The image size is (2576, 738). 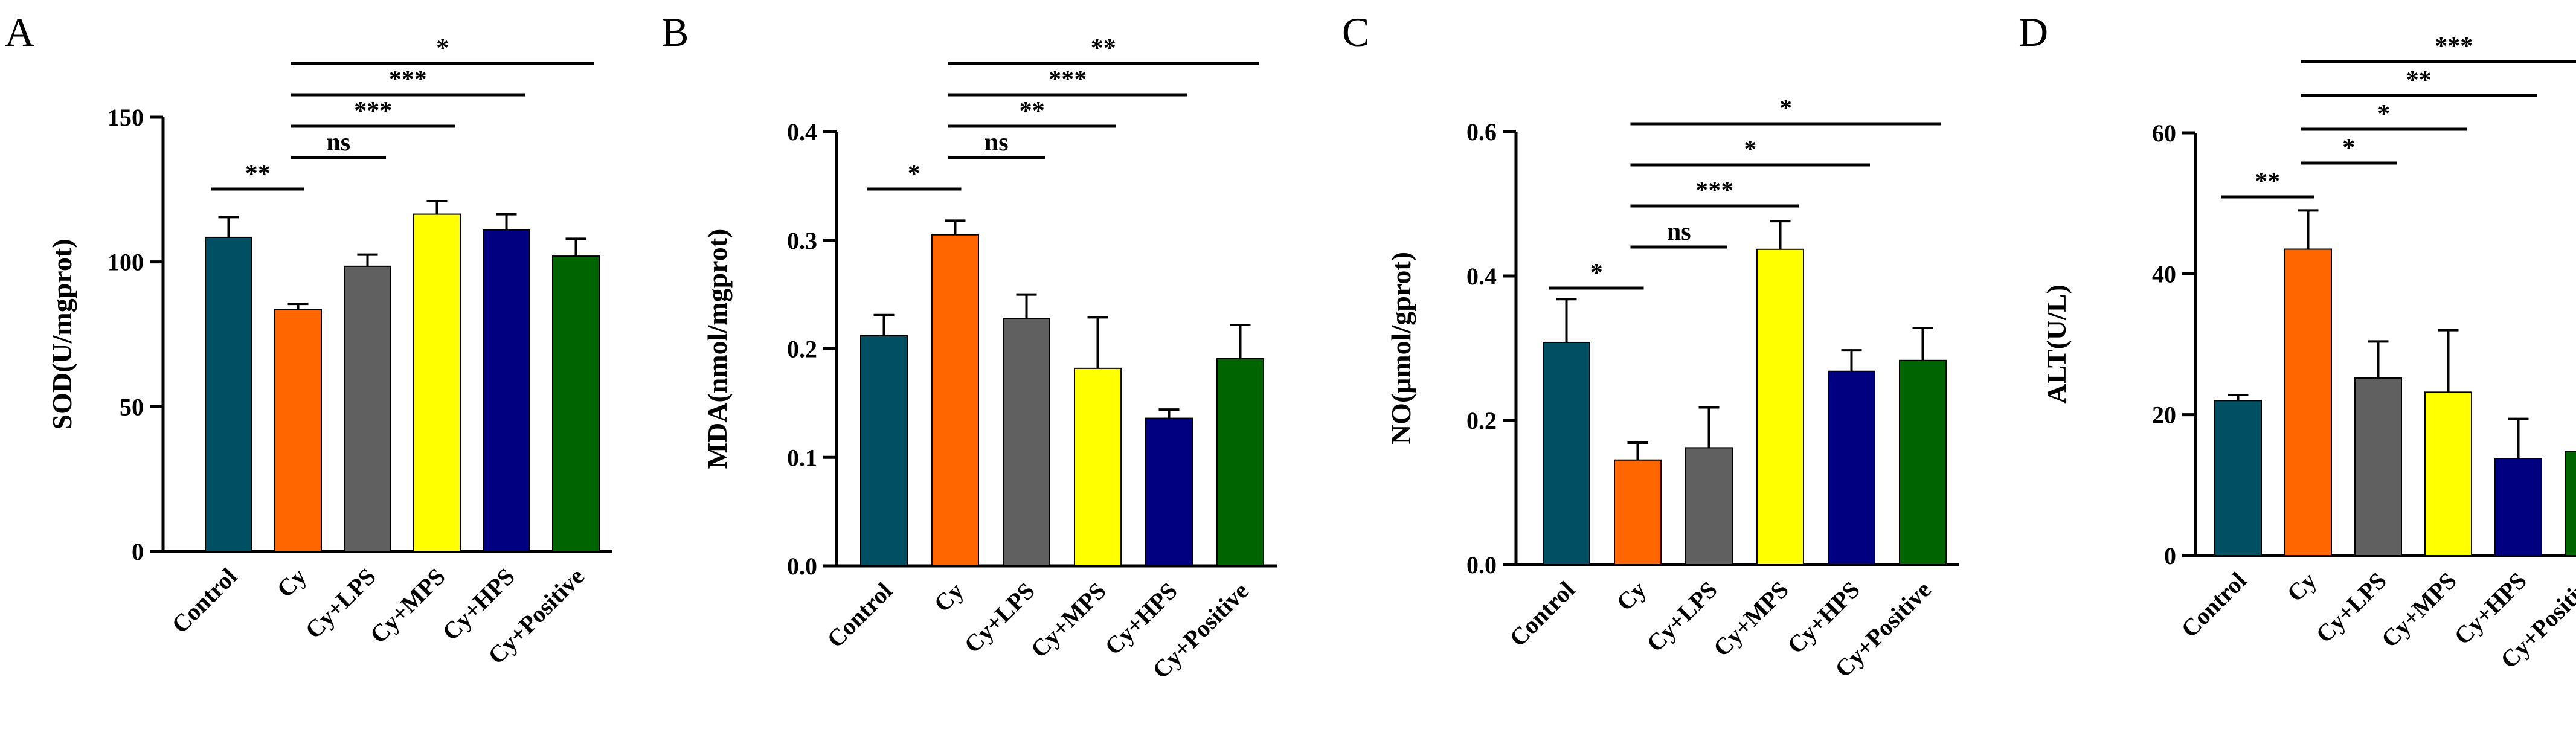 I want to click on panel-letter: B, so click(x=675, y=32).